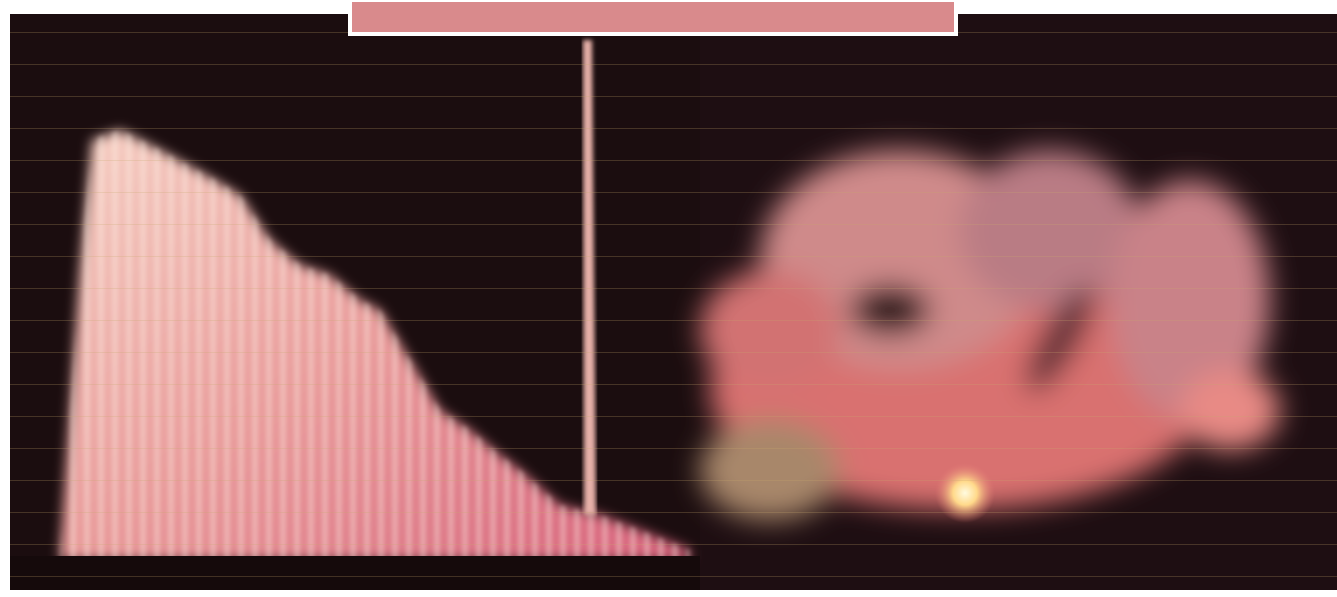 This screenshot has height=597, width=1337. What do you see at coordinates (653, 18) in the screenshot?
I see `banner` at bounding box center [653, 18].